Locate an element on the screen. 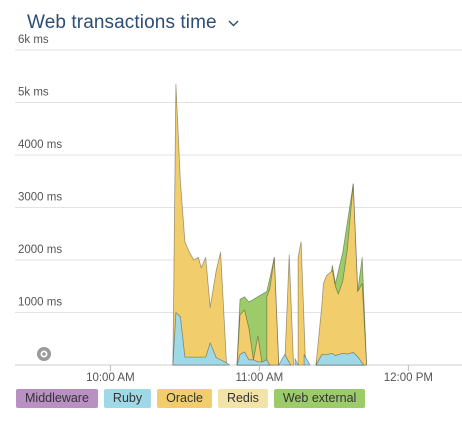 The image size is (462, 423). legend: Middleware Ruby Oracle Redis Web external is located at coordinates (191, 398).